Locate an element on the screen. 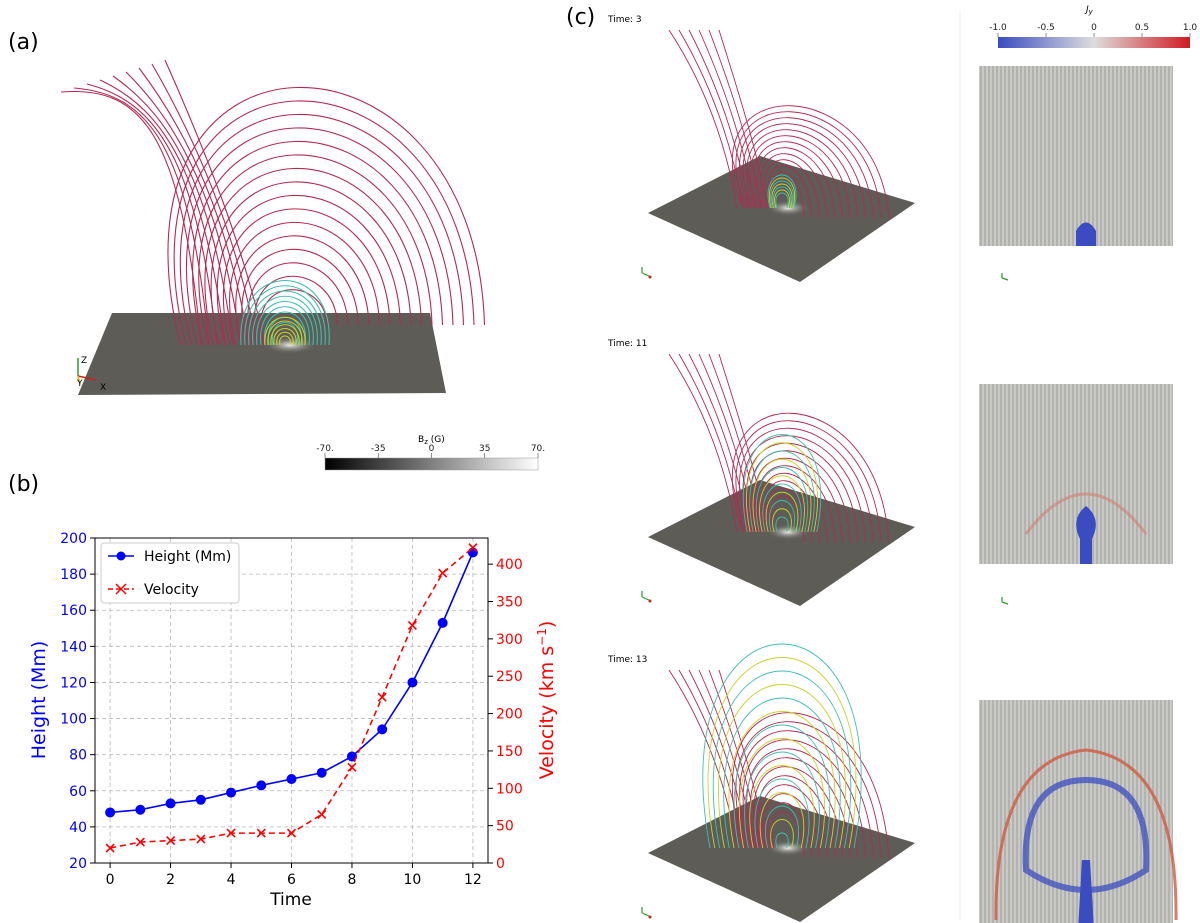 This screenshot has height=923, width=1200. jy-colorbar-tick: -1.0 is located at coordinates (998, 28).